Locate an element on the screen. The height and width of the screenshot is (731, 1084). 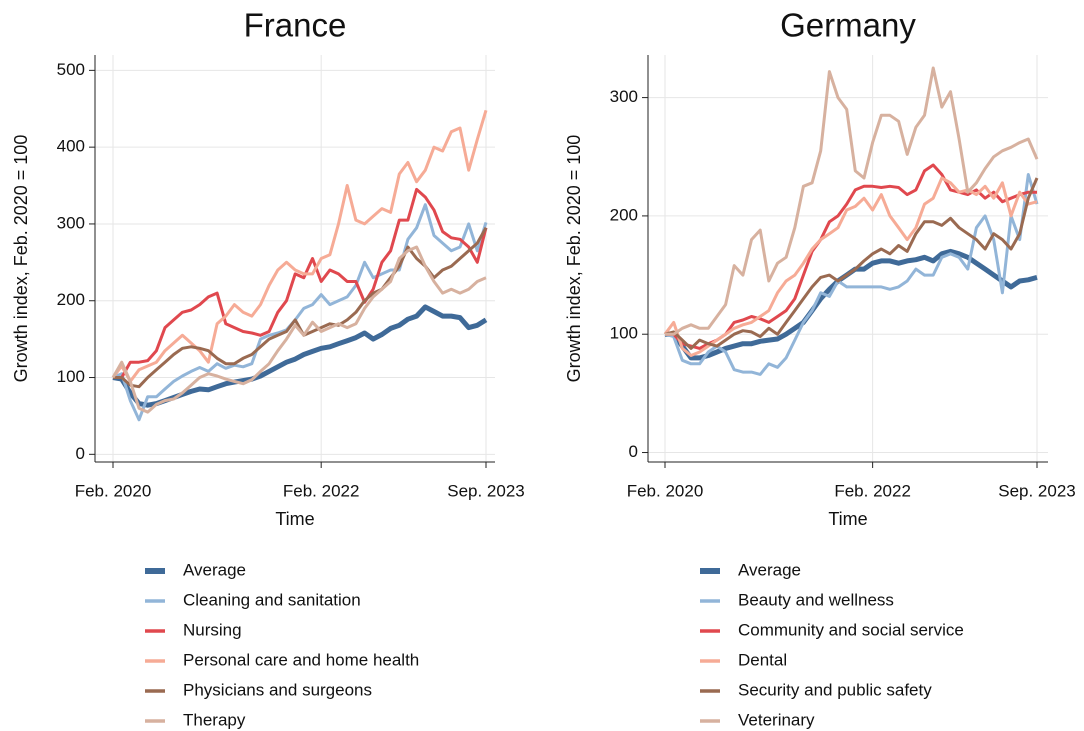
legend-label: Veterinary is located at coordinates (776, 719).